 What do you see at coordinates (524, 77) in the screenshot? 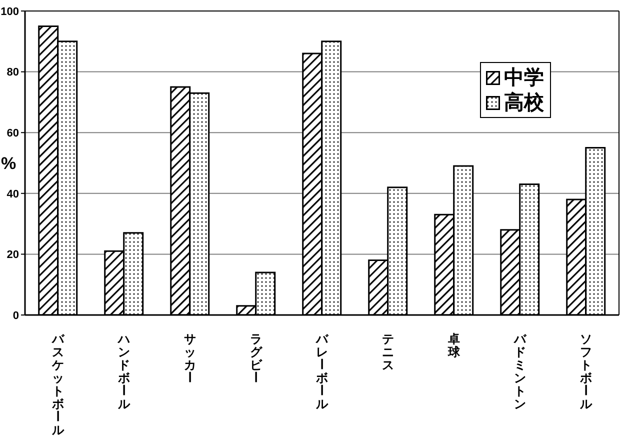
I see `legend-label: 中学` at bounding box center [524, 77].